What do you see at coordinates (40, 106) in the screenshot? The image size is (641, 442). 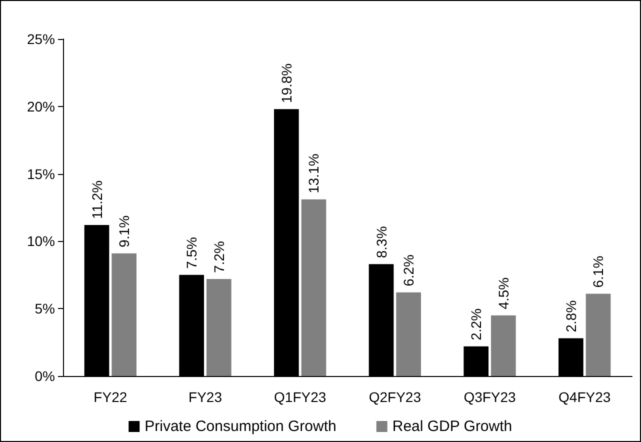 I see `y-tick-label: 20%` at bounding box center [40, 106].